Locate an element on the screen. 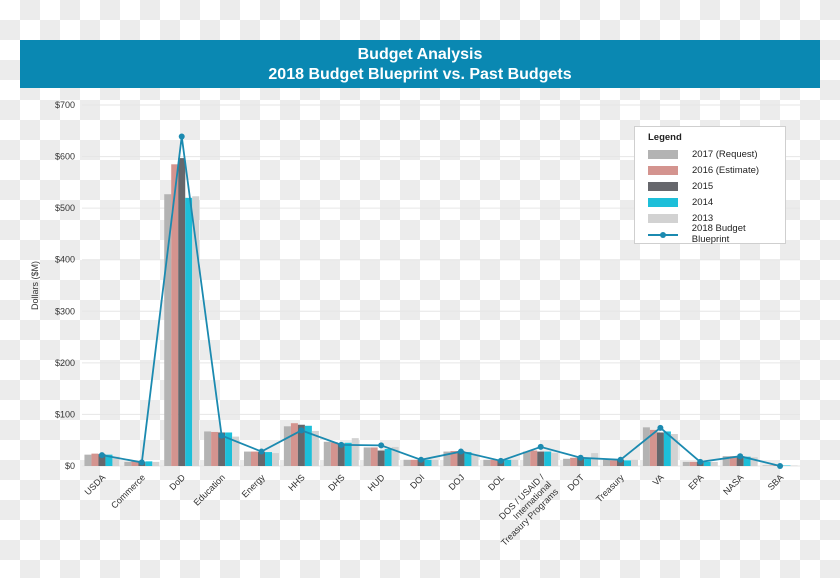  svg-text: EPA is located at coordinates (695, 481).